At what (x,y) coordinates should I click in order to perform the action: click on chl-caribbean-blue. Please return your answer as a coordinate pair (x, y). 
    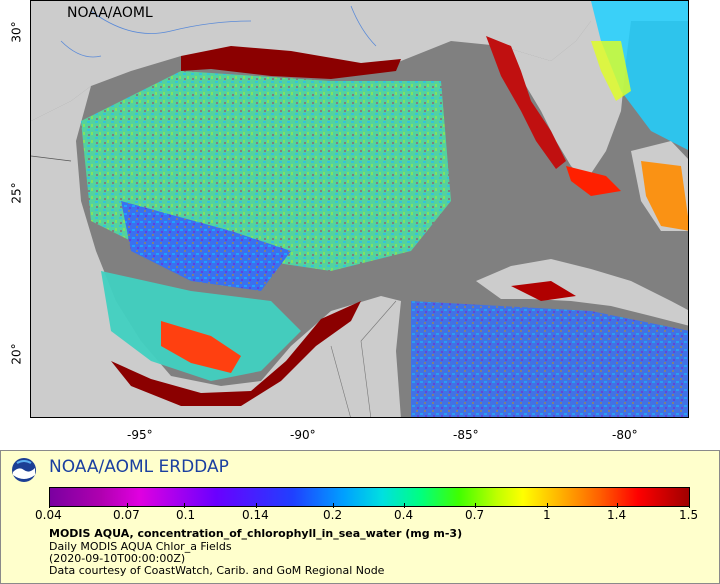
    Looking at the image, I should click on (549, 359).